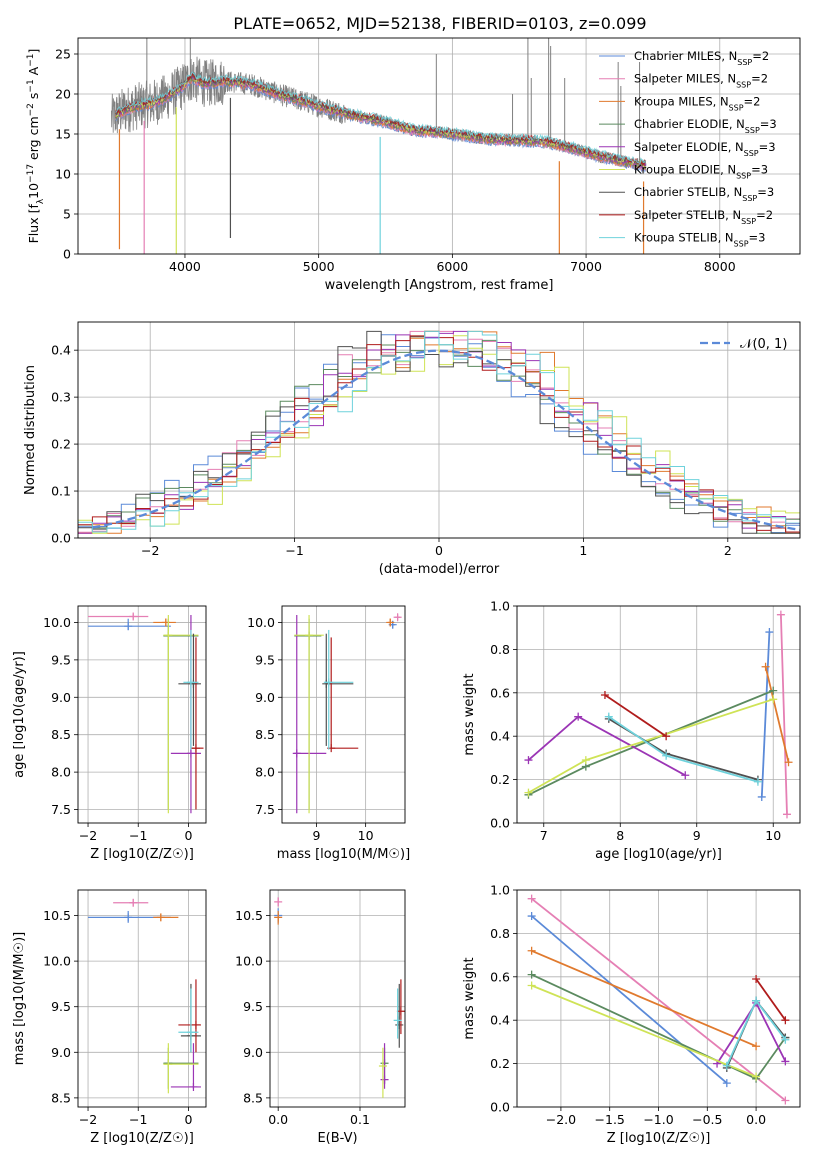 This screenshot has width=819, height=1170. What do you see at coordinates (681, 101) in the screenshot?
I see `legend-model-name: Kroupa MILES, N` at bounding box center [681, 101].